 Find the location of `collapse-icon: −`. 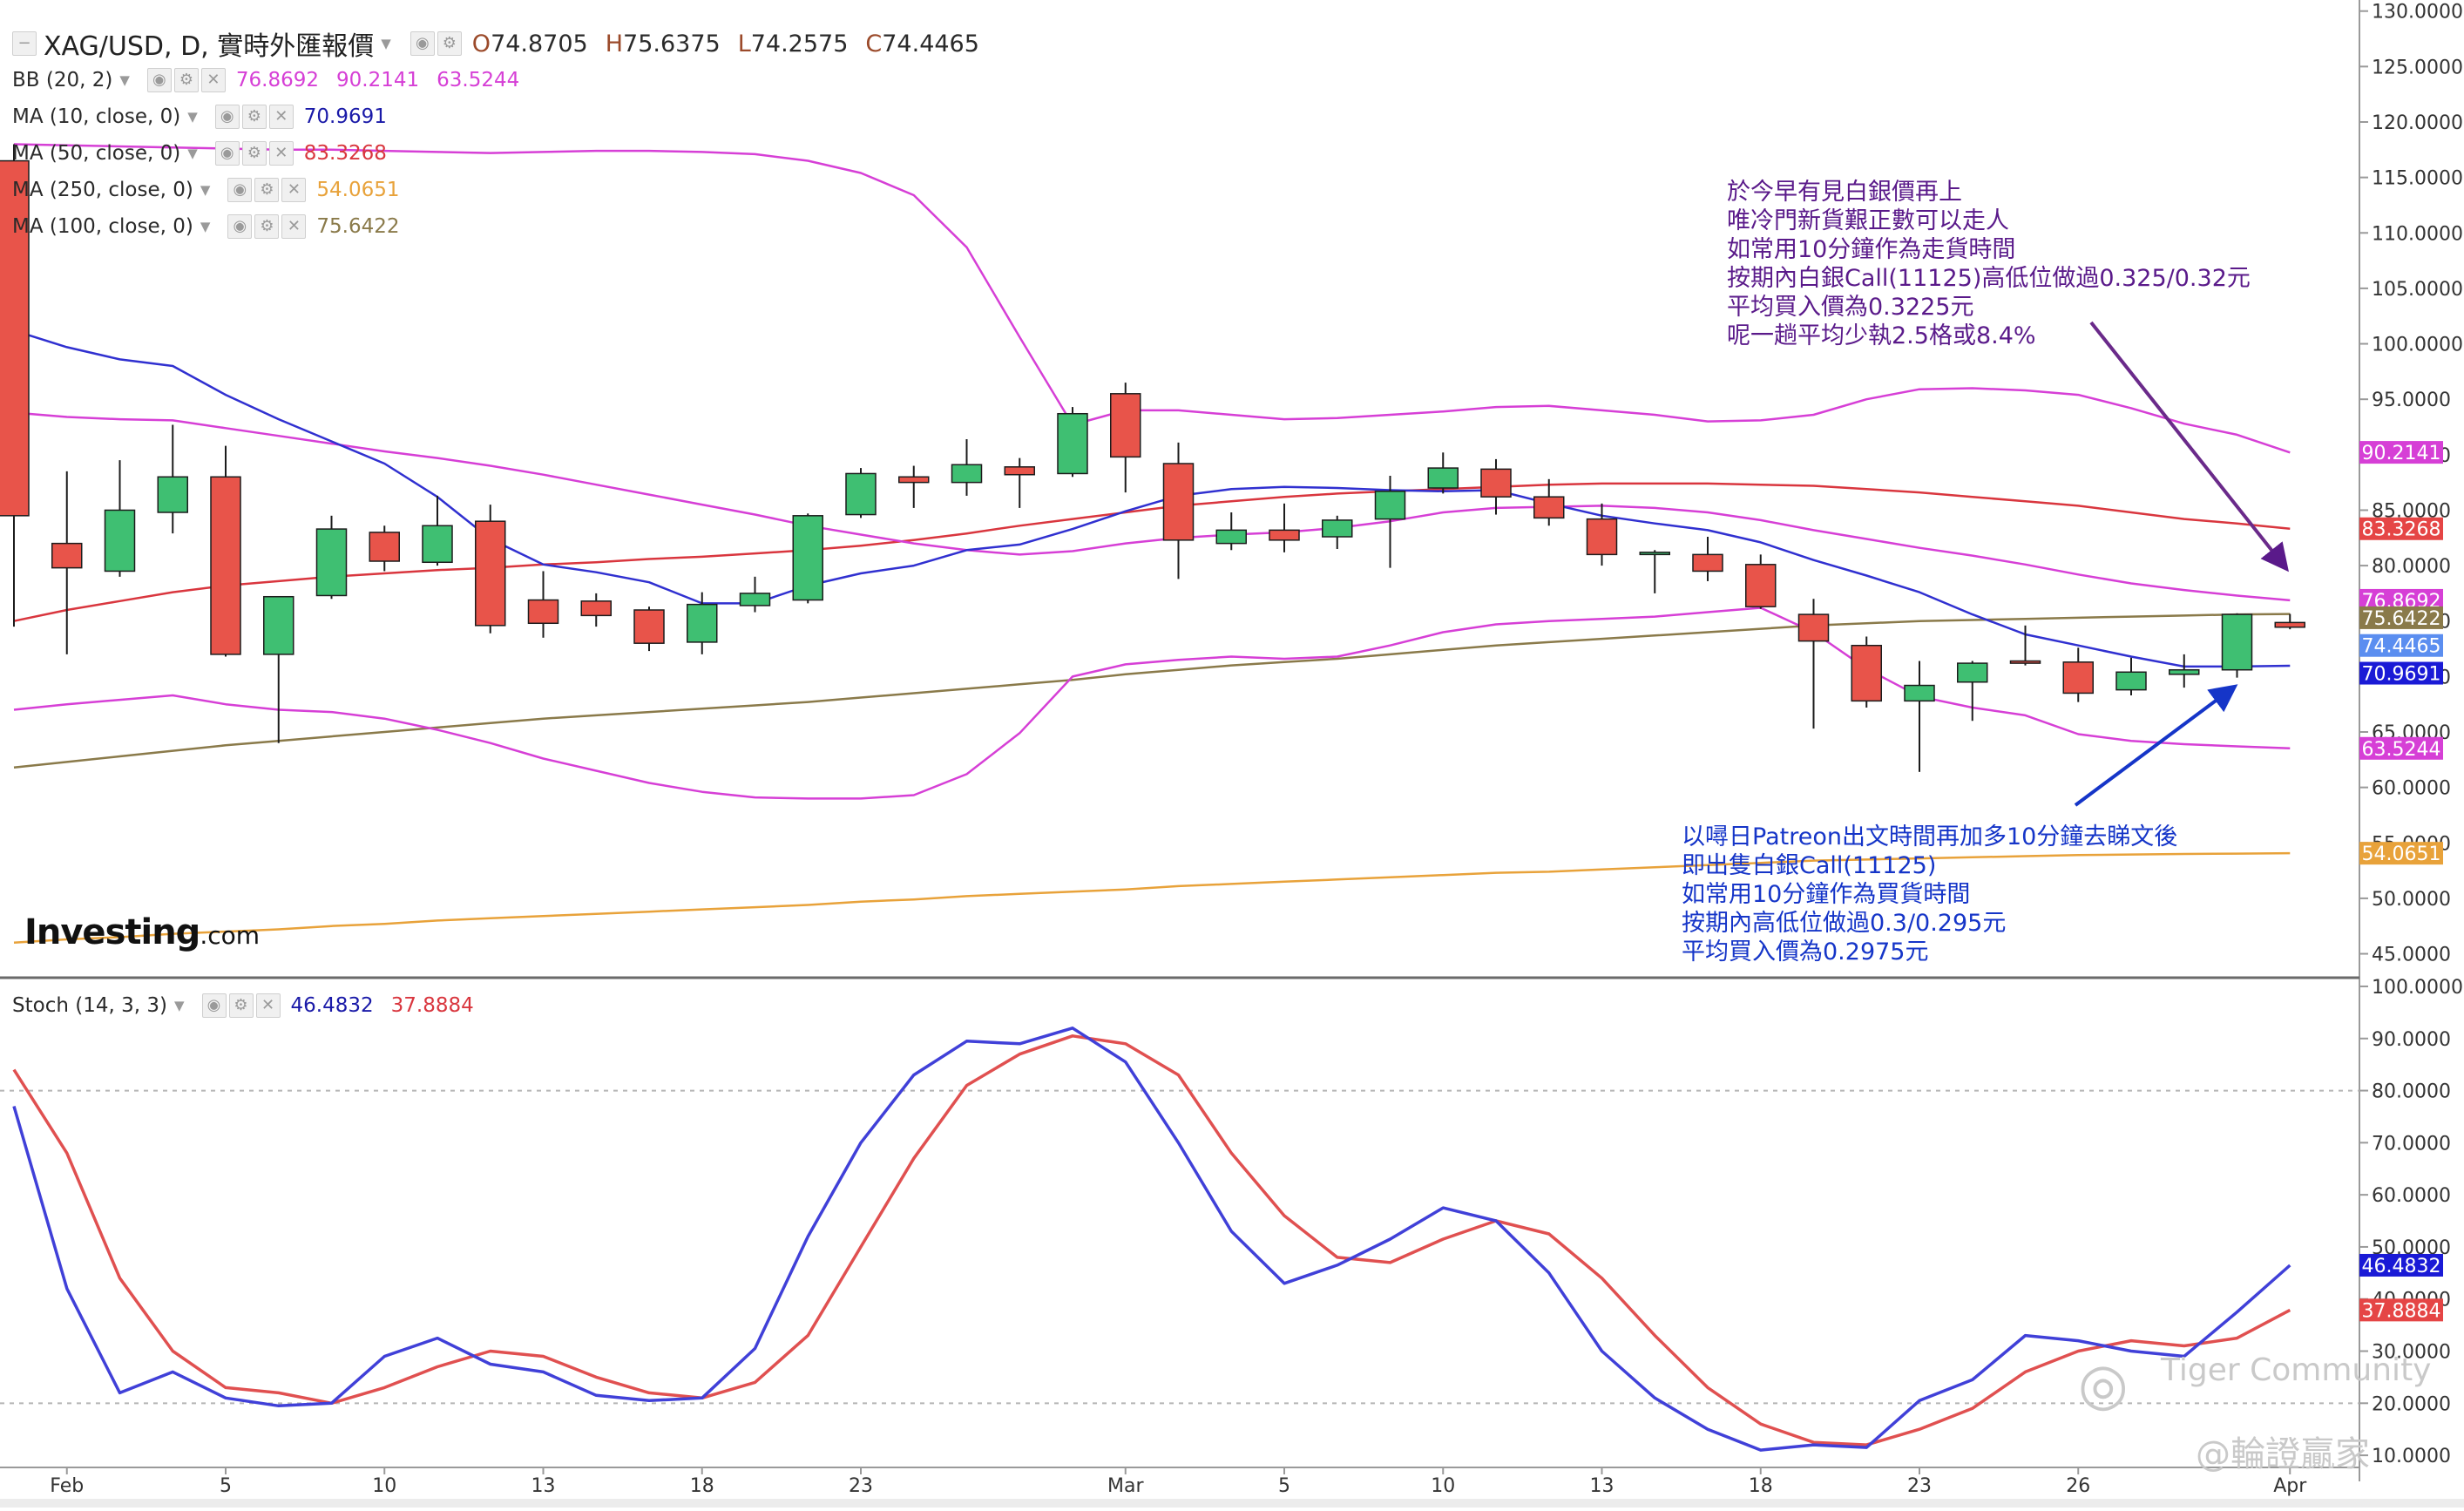

collapse-icon: − is located at coordinates (24, 43).